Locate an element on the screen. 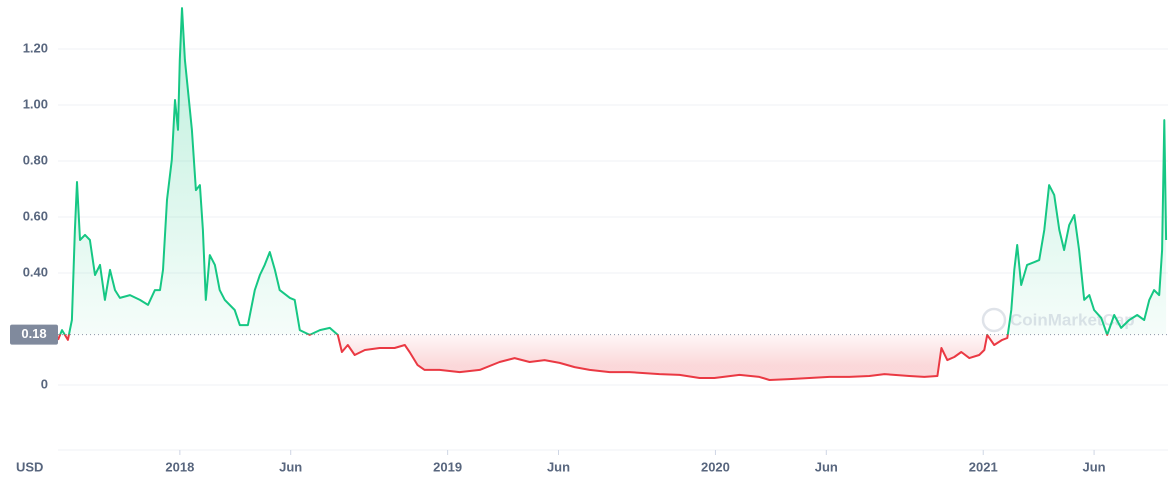  baseline-label: 0.18 is located at coordinates (33, 333).